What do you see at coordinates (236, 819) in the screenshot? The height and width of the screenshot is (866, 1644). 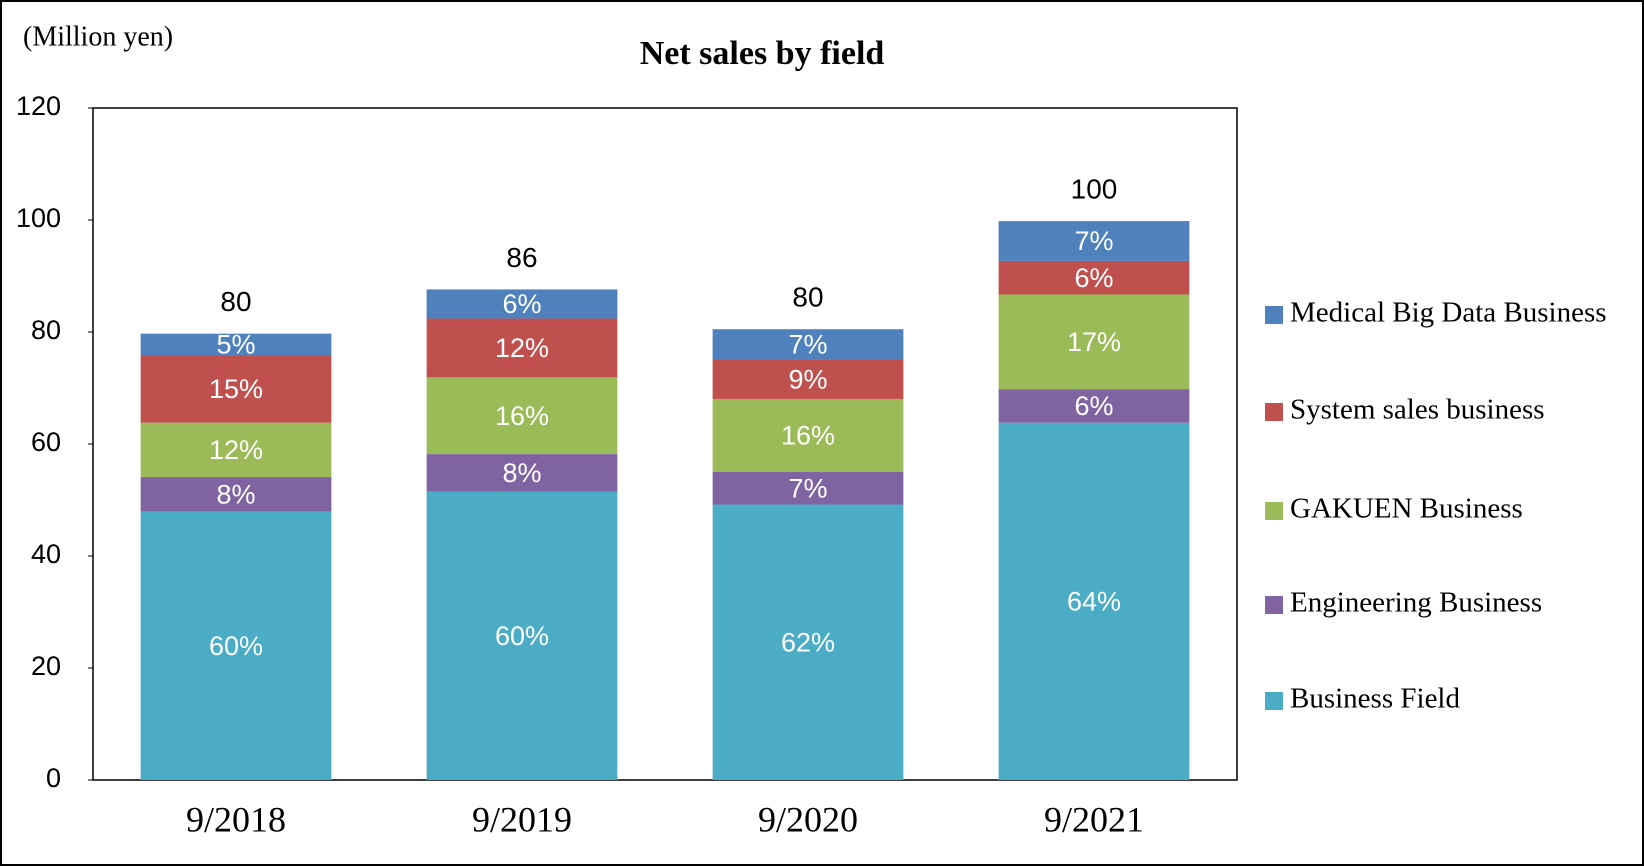 I see `x-tick-label: 9/2018` at bounding box center [236, 819].